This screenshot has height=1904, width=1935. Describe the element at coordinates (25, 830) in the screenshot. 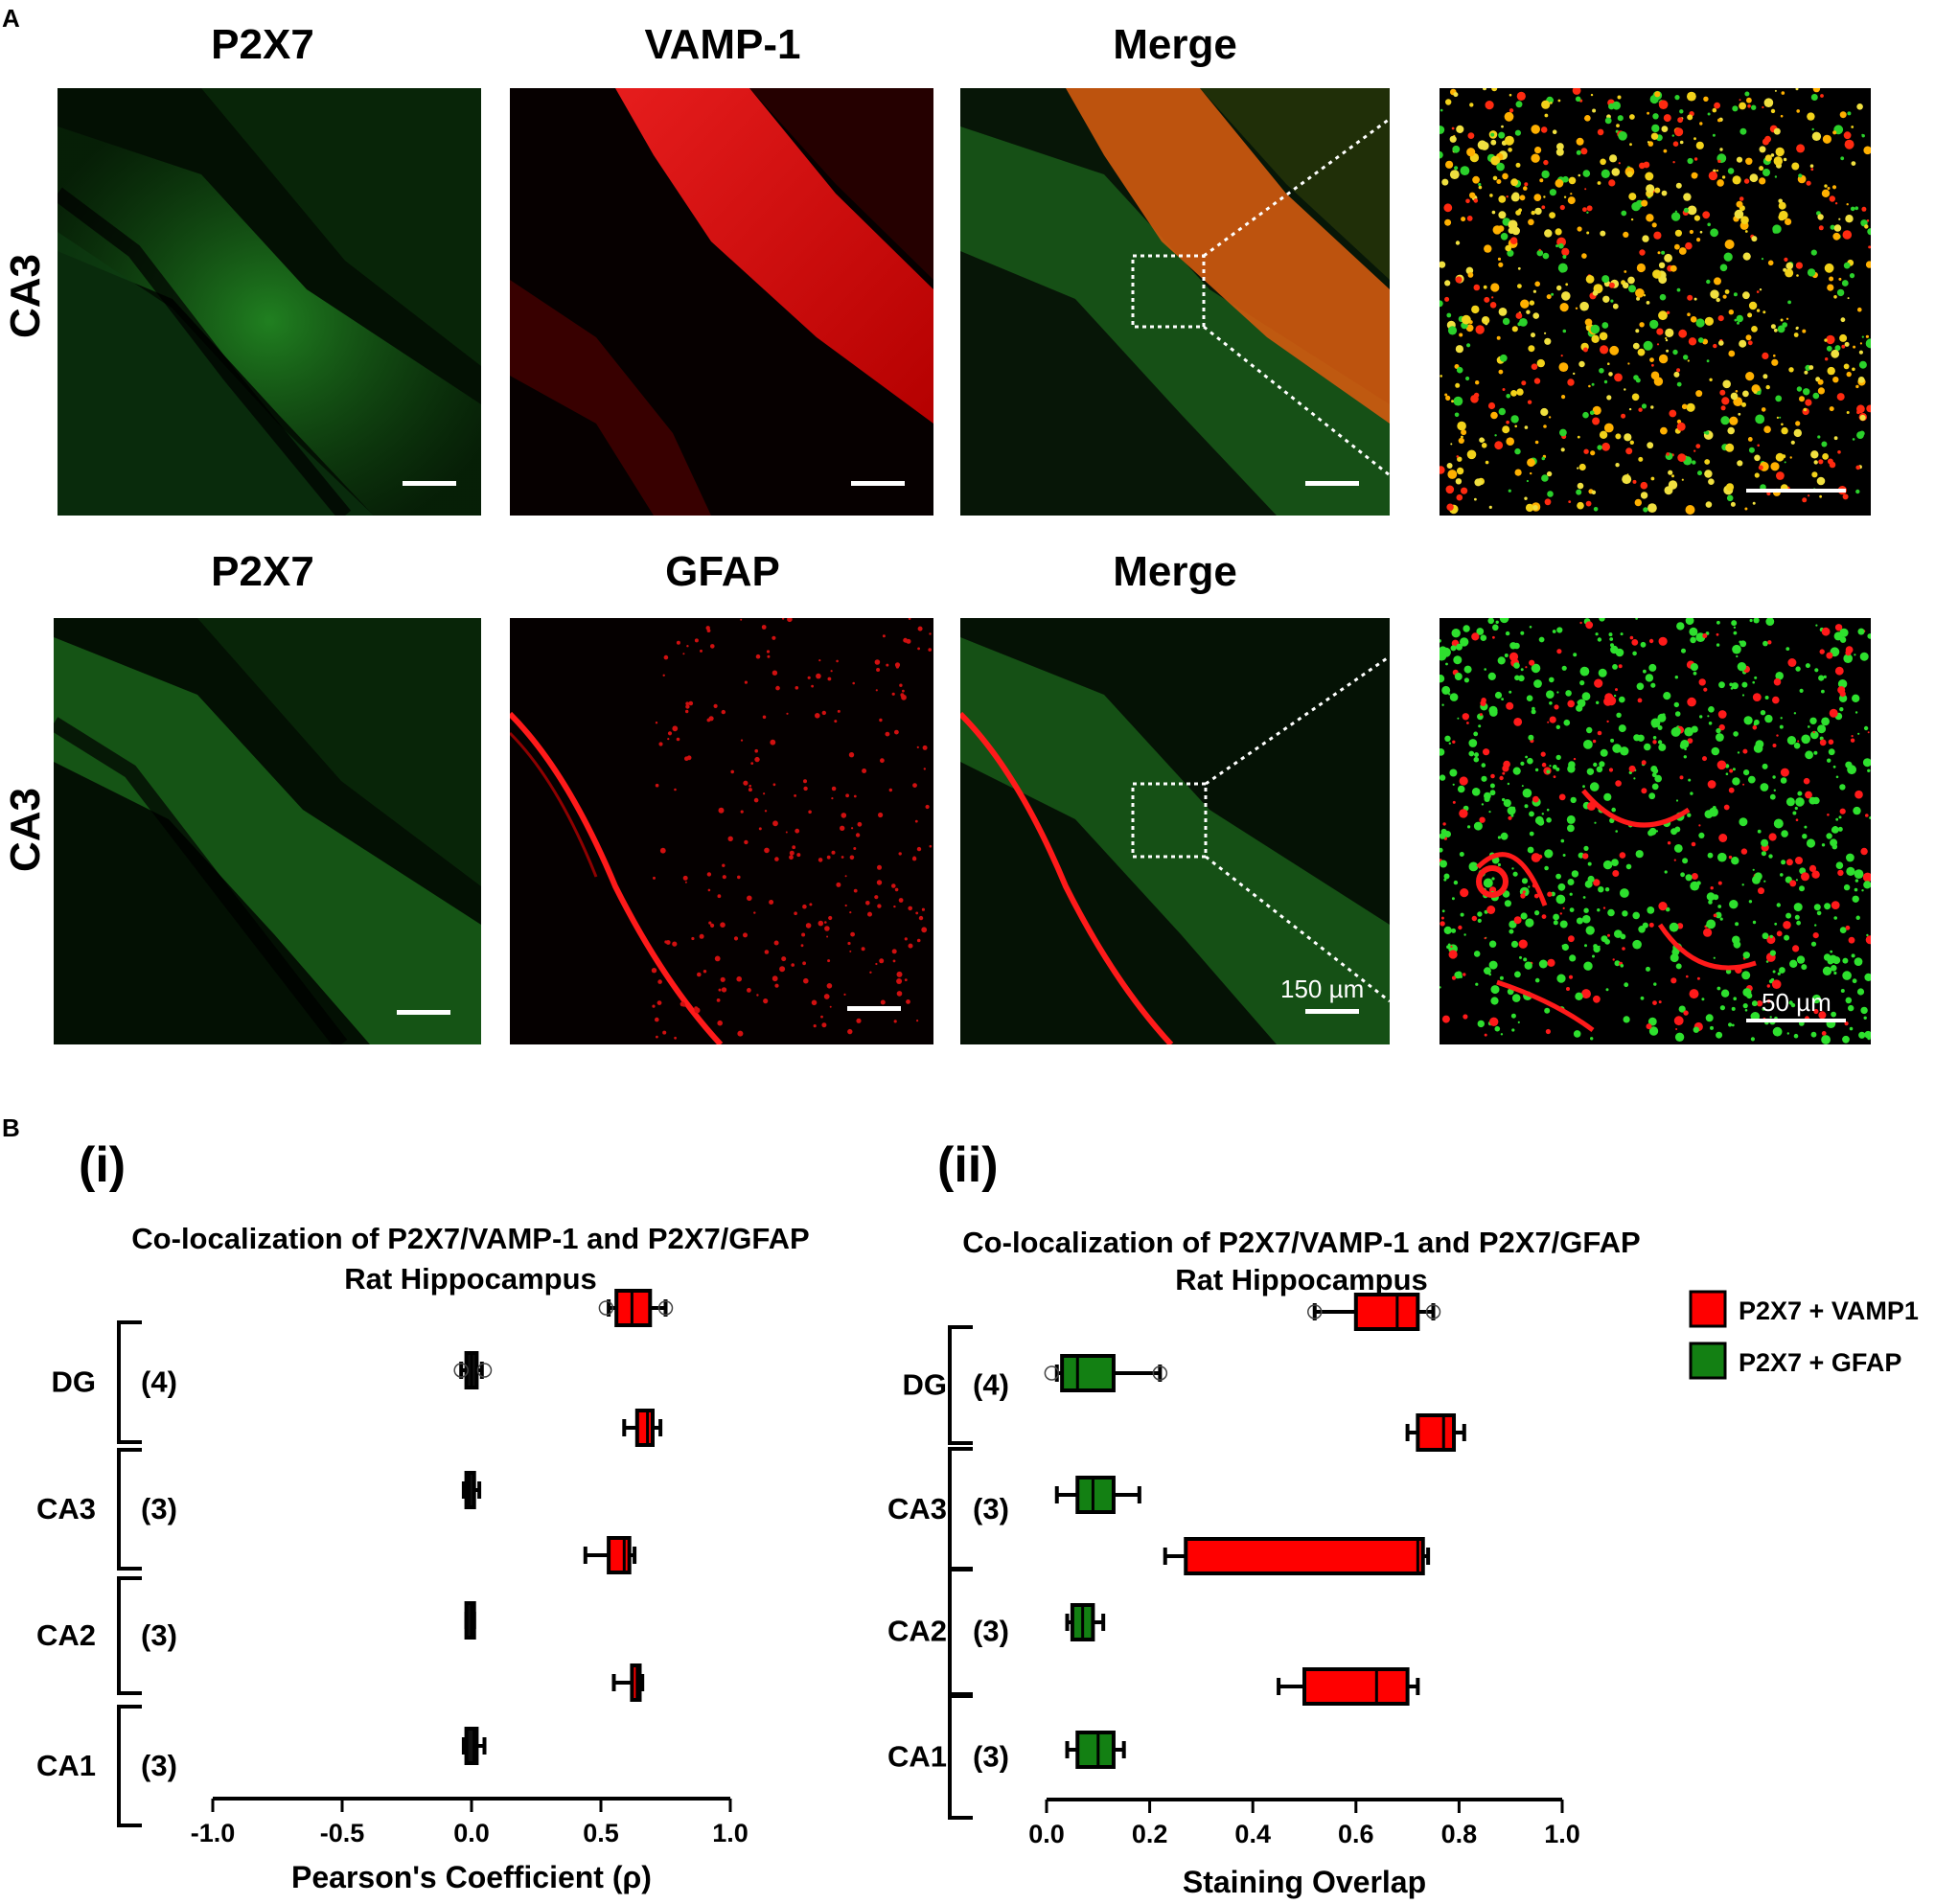

I see `row-label-ca3-2: CA3` at that location.